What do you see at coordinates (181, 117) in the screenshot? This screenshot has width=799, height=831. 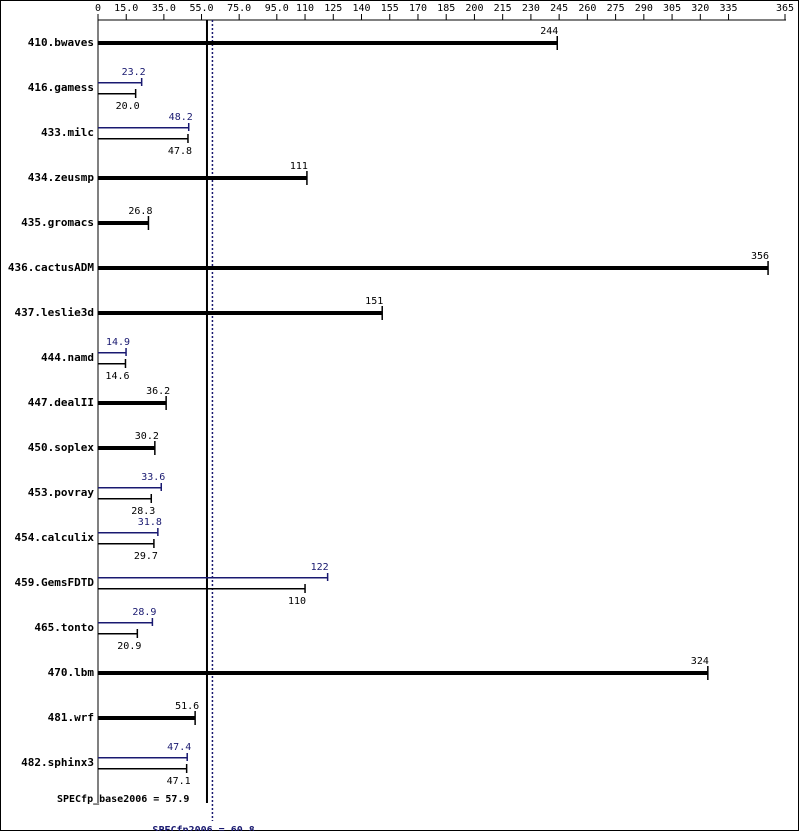 I see `value-label: 48.2` at bounding box center [181, 117].